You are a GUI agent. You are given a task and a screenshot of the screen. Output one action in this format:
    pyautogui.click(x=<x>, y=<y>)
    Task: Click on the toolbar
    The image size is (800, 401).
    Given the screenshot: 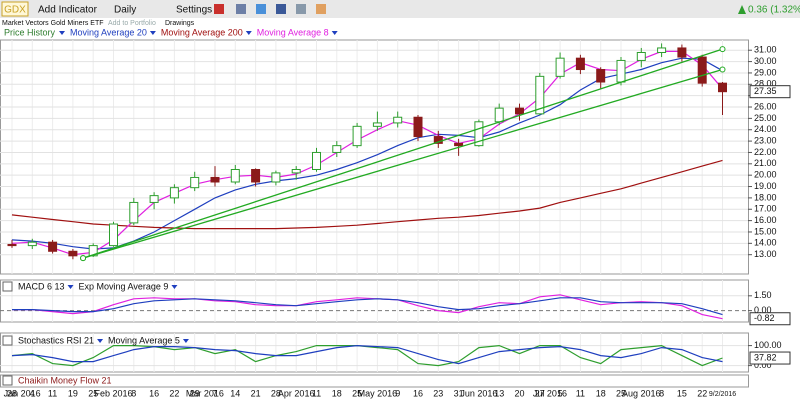 What is the action you would take?
    pyautogui.click(x=400, y=9)
    